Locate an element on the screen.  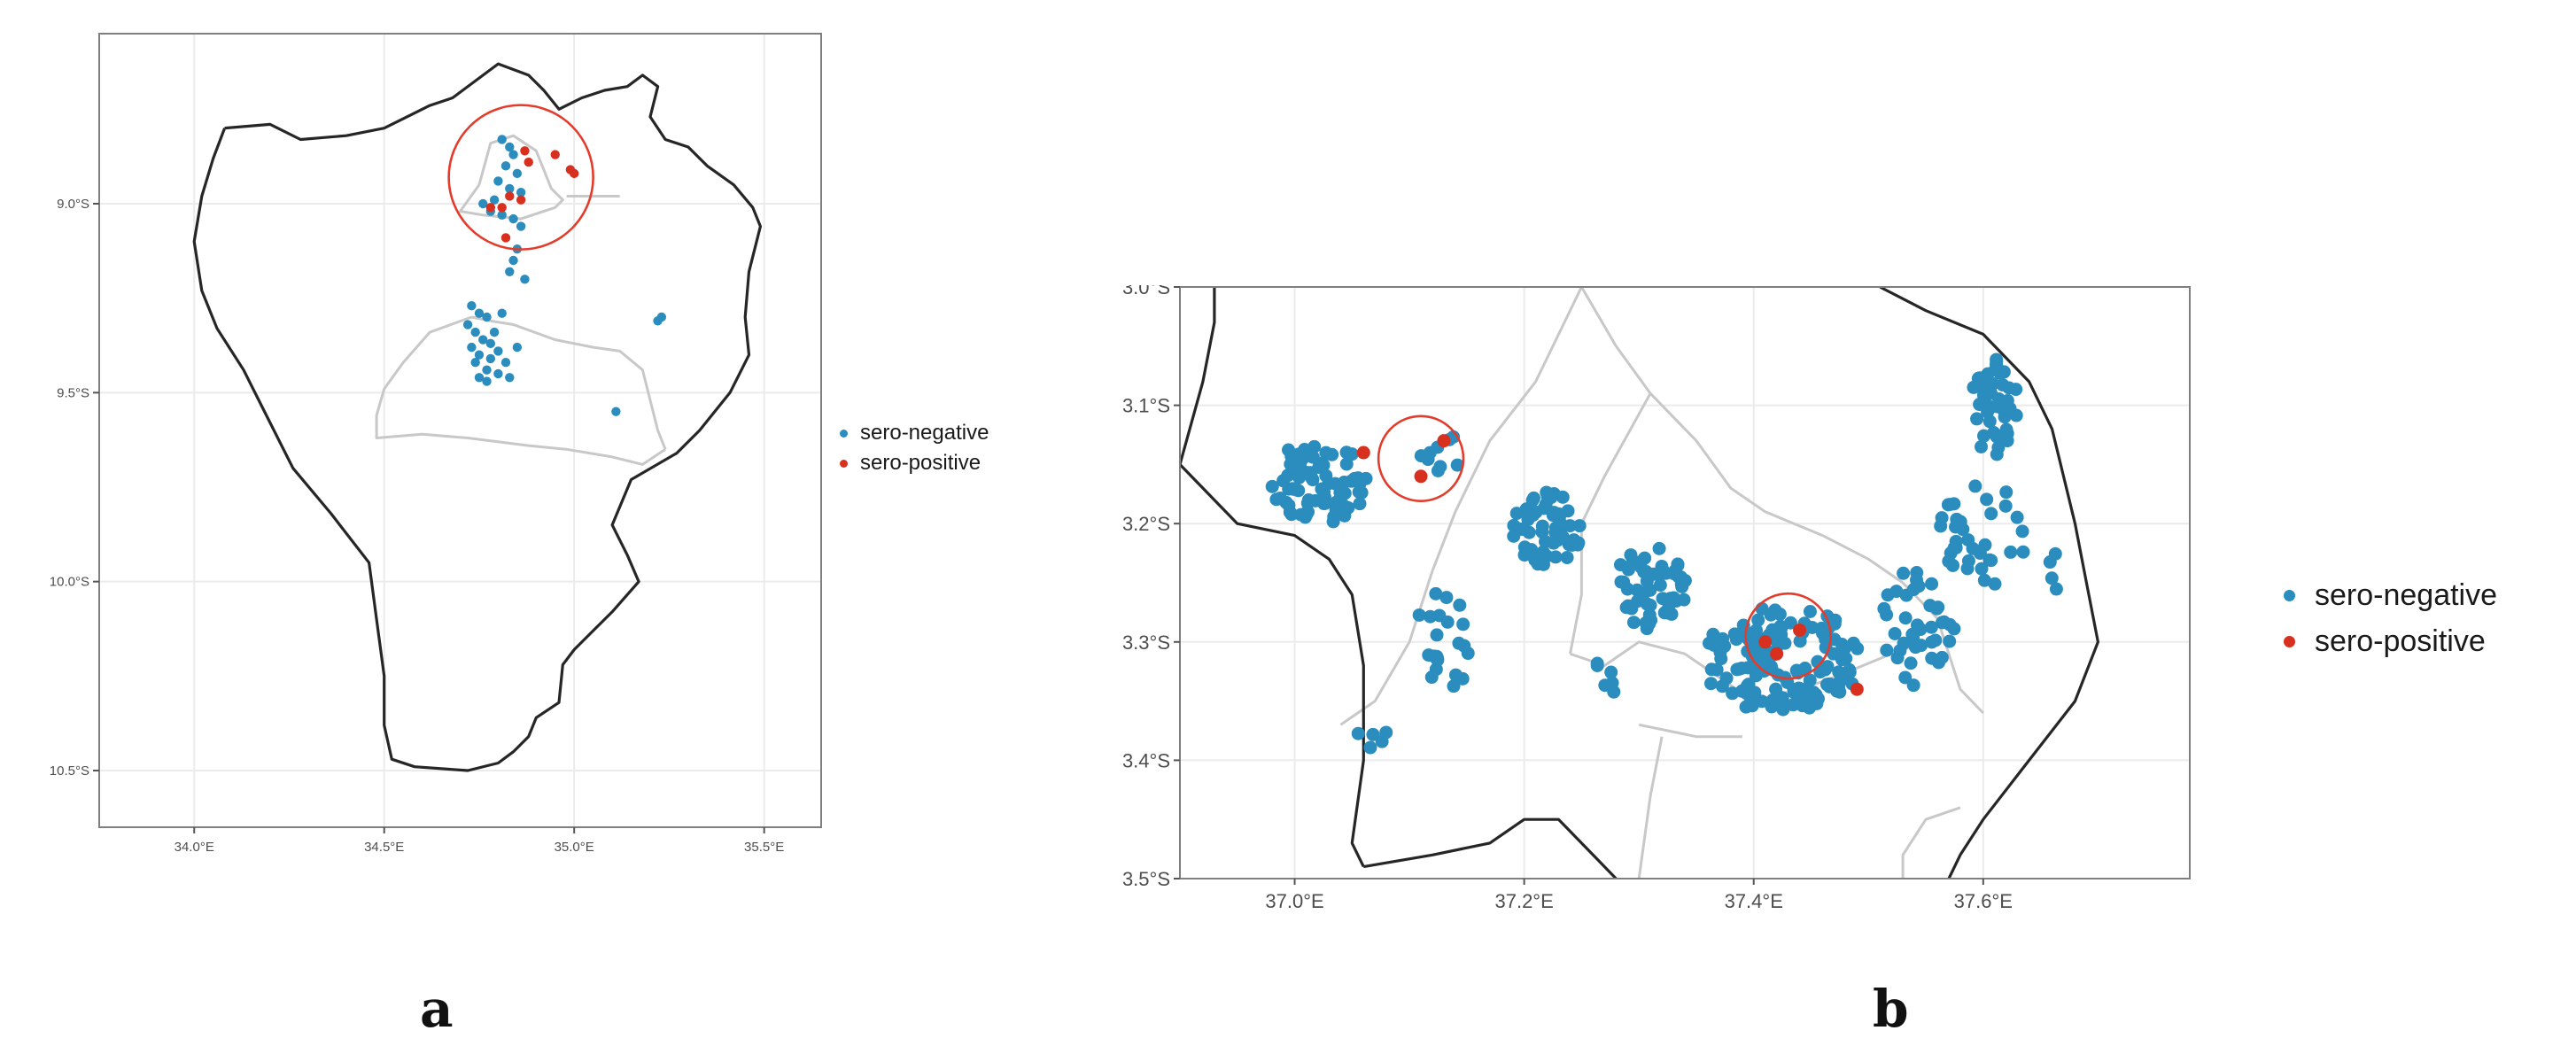
legend-label: sero-positive is located at coordinates (921, 463).